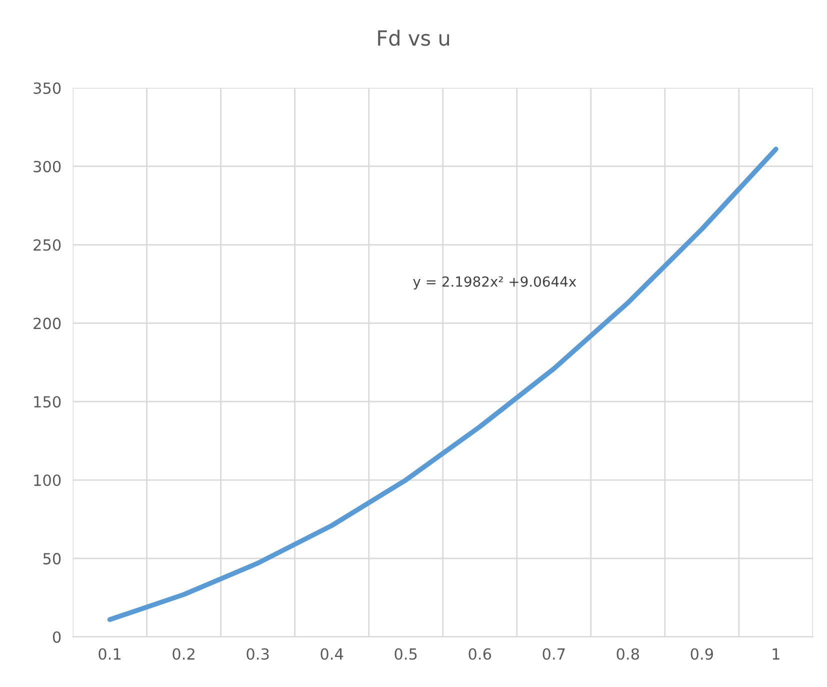 This screenshot has height=687, width=827. What do you see at coordinates (414, 38) in the screenshot?
I see `chart-title: Fd vs u` at bounding box center [414, 38].